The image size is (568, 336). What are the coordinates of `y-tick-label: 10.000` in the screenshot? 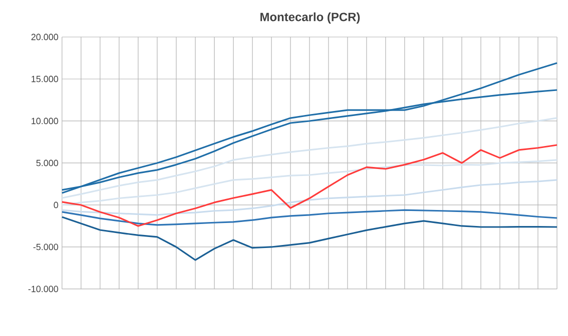 It's located at (45, 121).